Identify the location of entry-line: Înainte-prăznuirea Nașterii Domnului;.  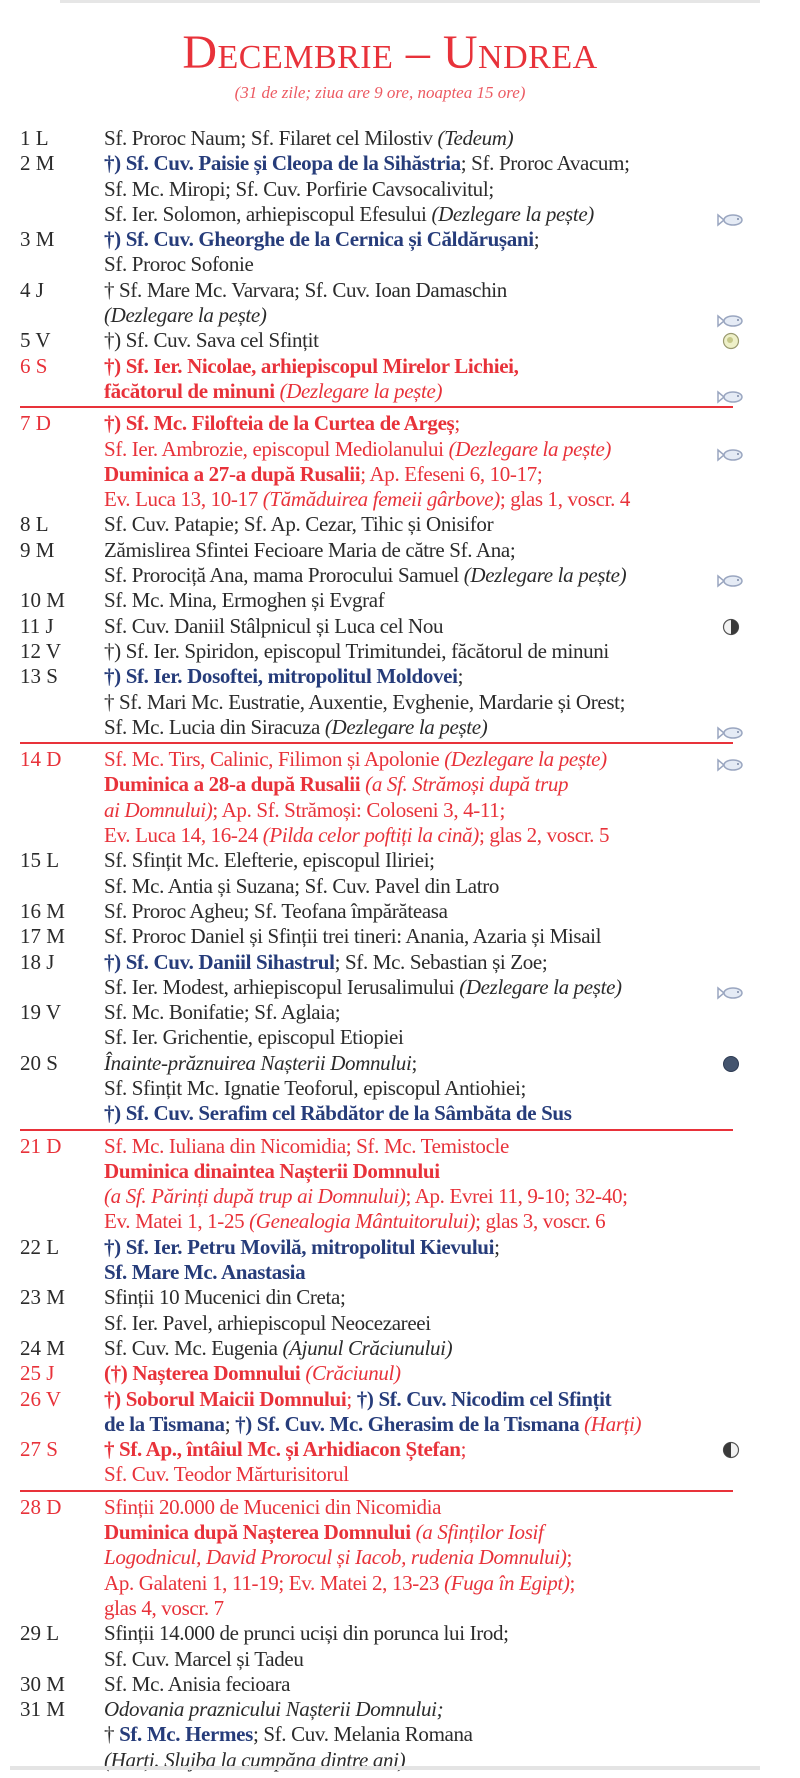
(452, 1063).